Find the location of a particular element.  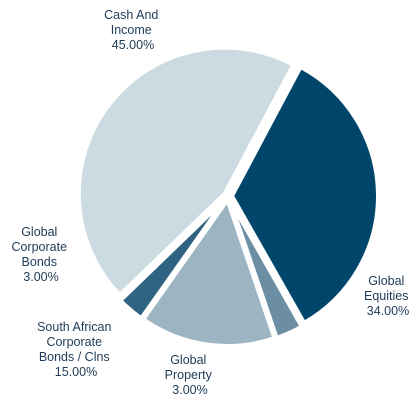

label-sa-bonds-line-1: South African is located at coordinates (74, 327).